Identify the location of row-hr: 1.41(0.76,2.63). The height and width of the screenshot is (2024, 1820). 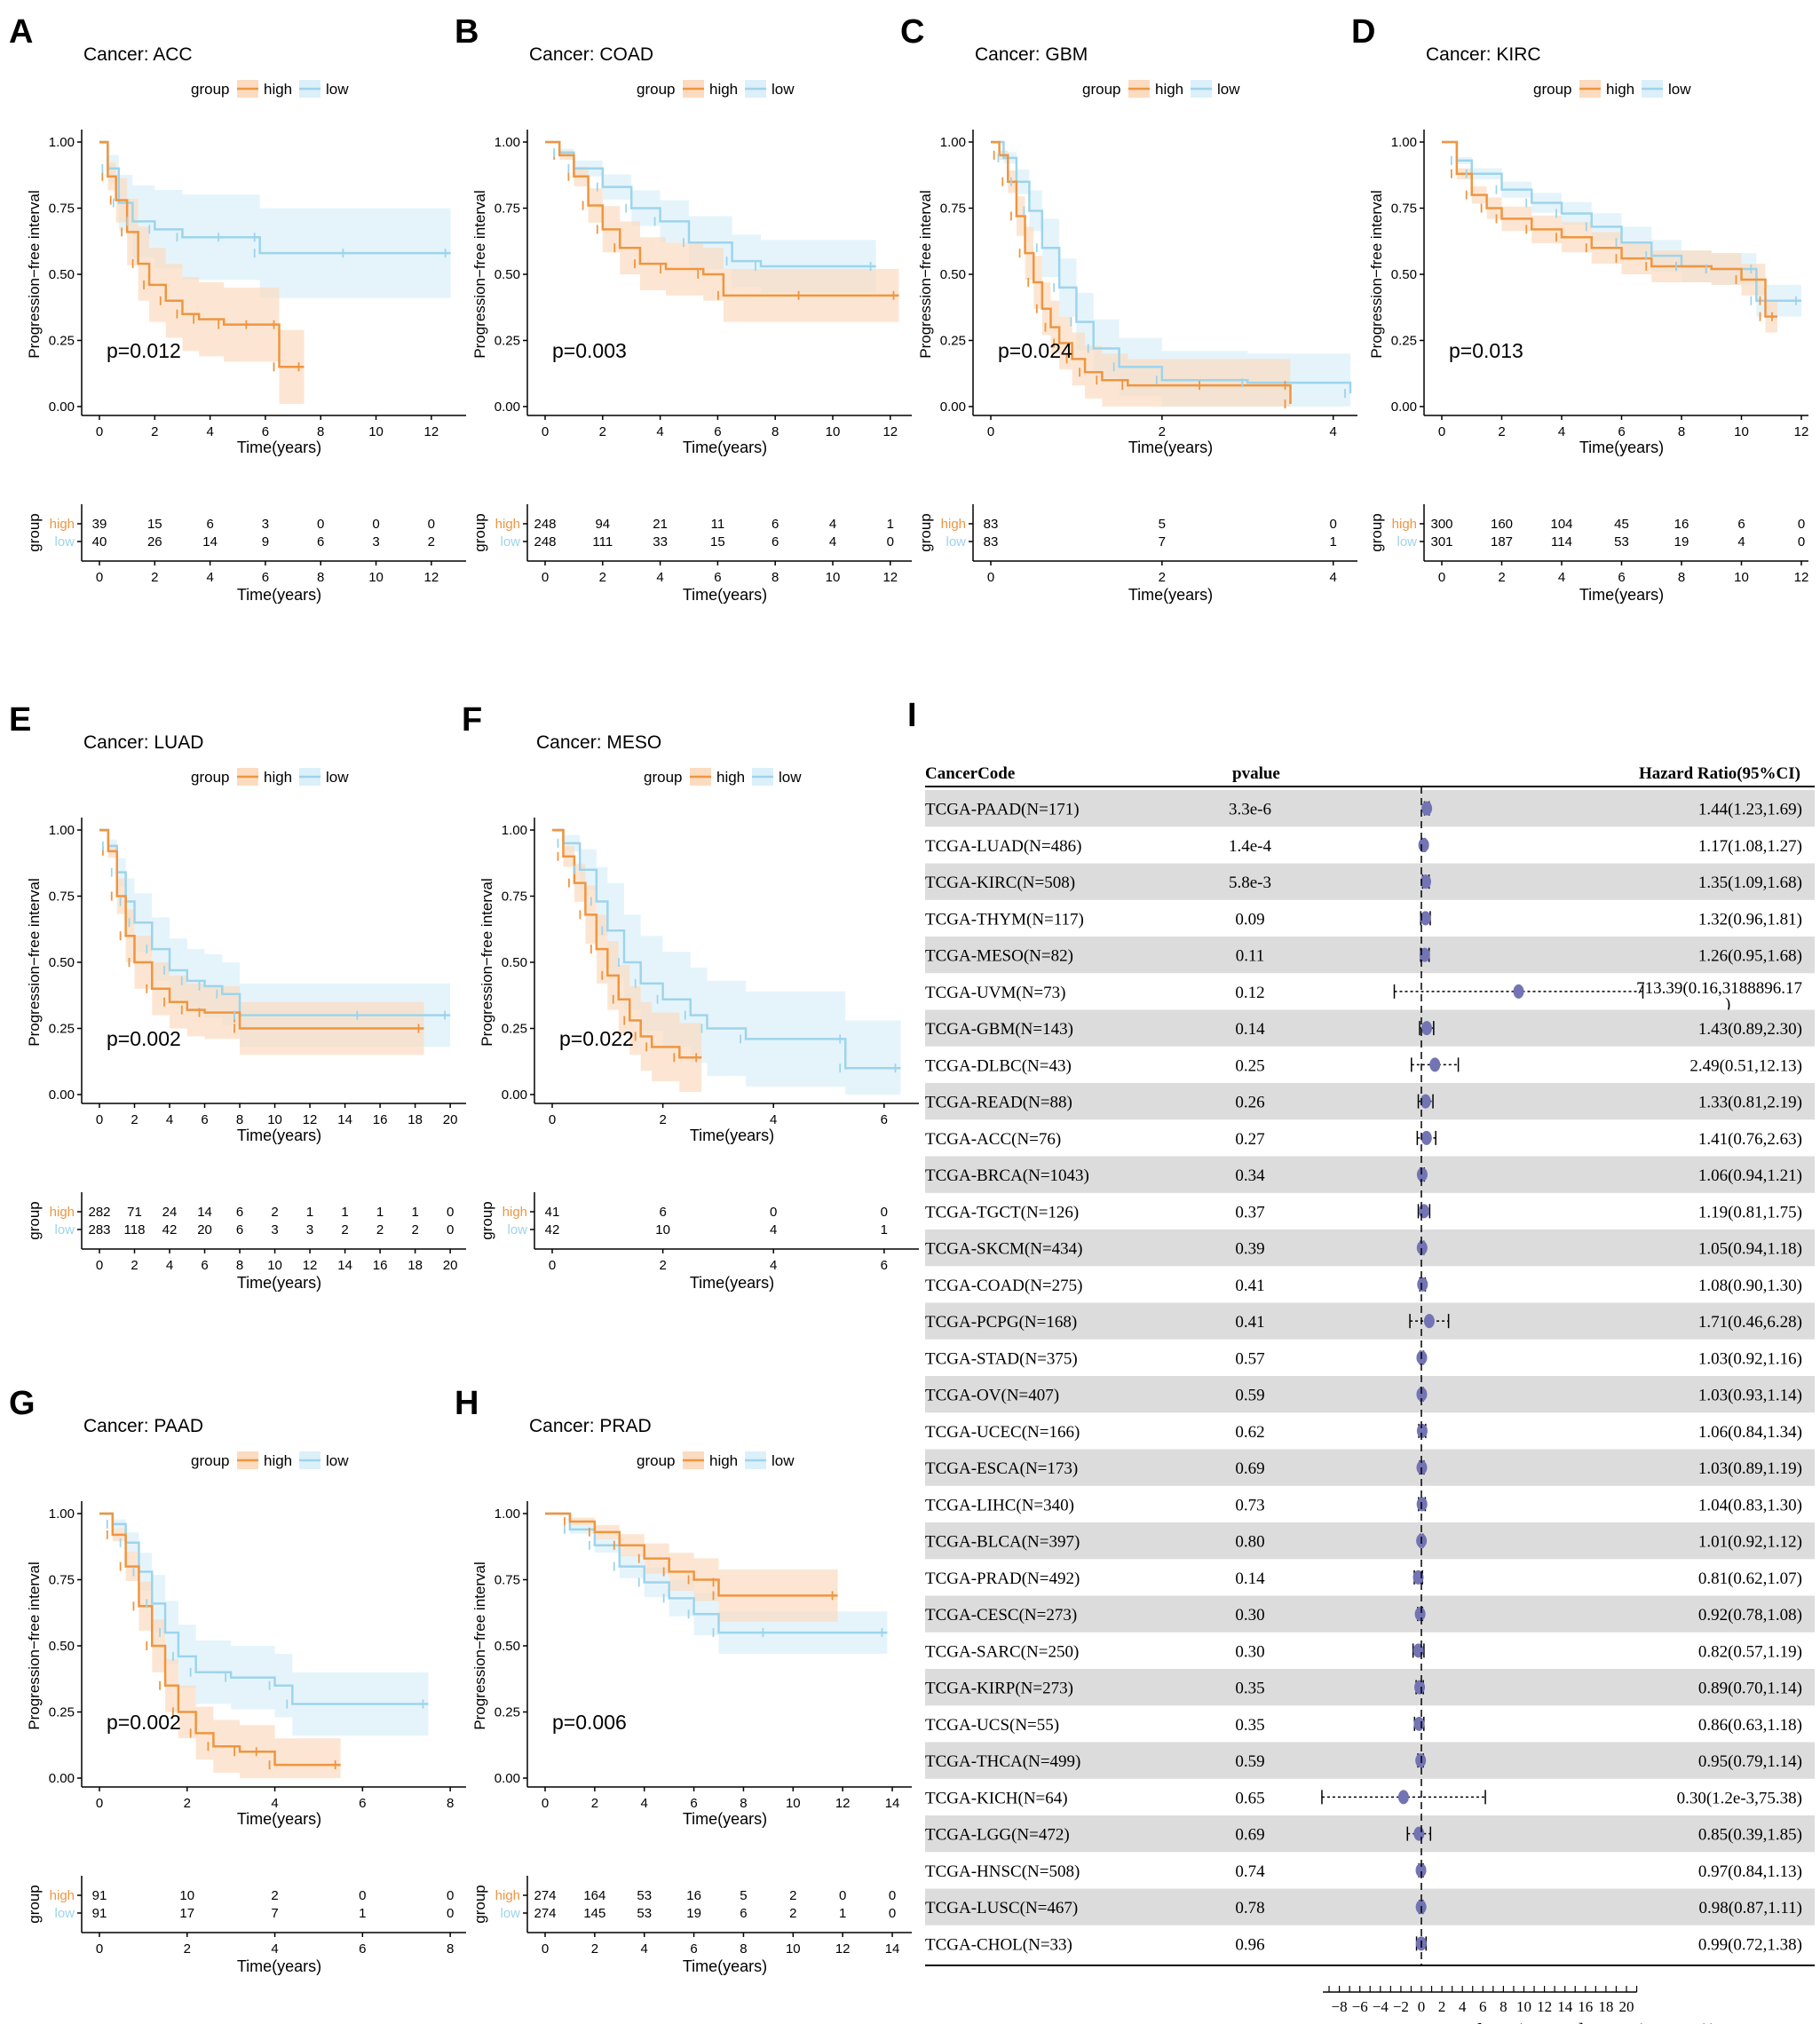
(1750, 1139).